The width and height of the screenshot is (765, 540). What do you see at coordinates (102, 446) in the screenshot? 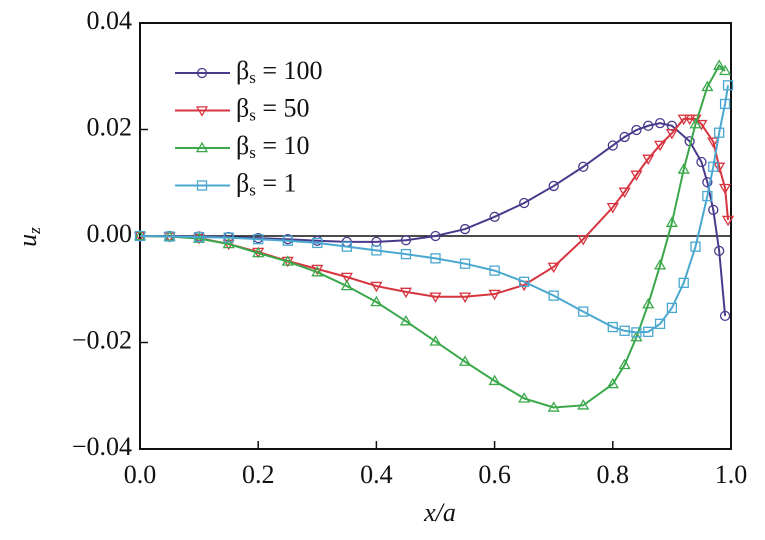
I see `y-tick-label: −0.04` at bounding box center [102, 446].